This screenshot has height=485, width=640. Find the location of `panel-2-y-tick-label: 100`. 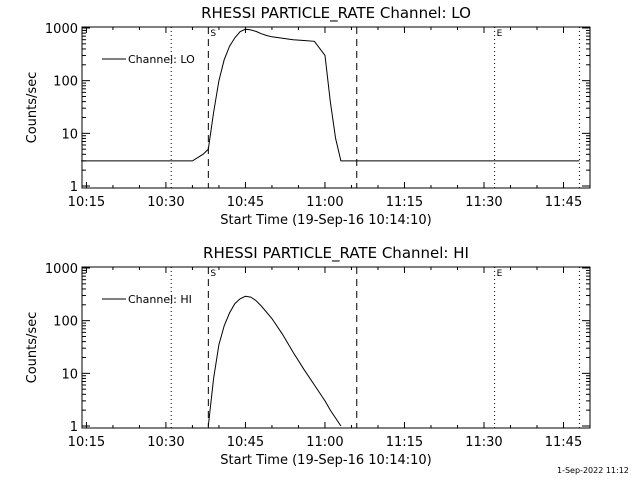

panel-2-y-tick-label: 100 is located at coordinates (65, 322).